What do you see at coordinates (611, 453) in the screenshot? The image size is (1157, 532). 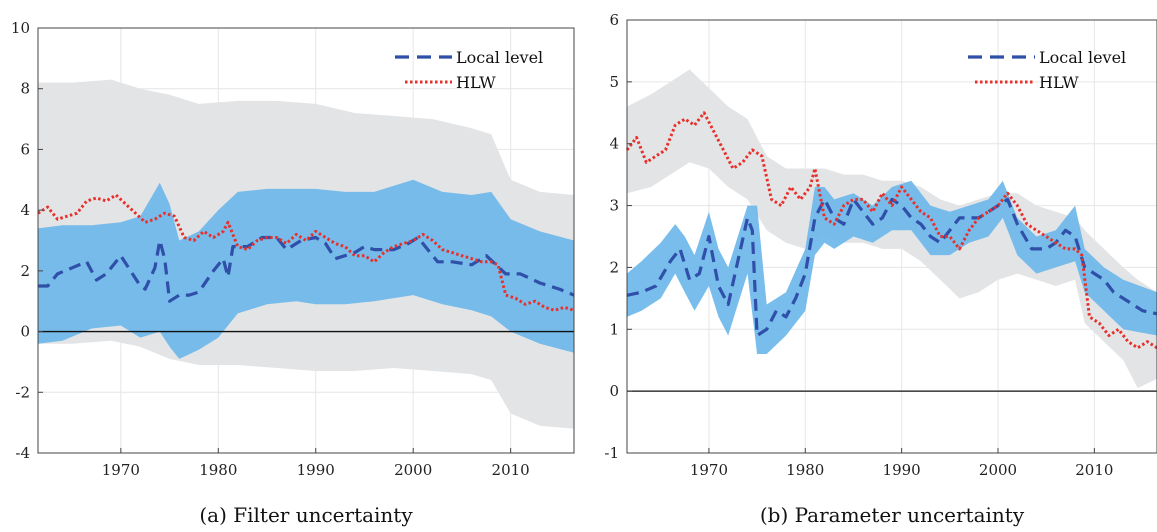 I see `y-tick-label: -1` at bounding box center [611, 453].